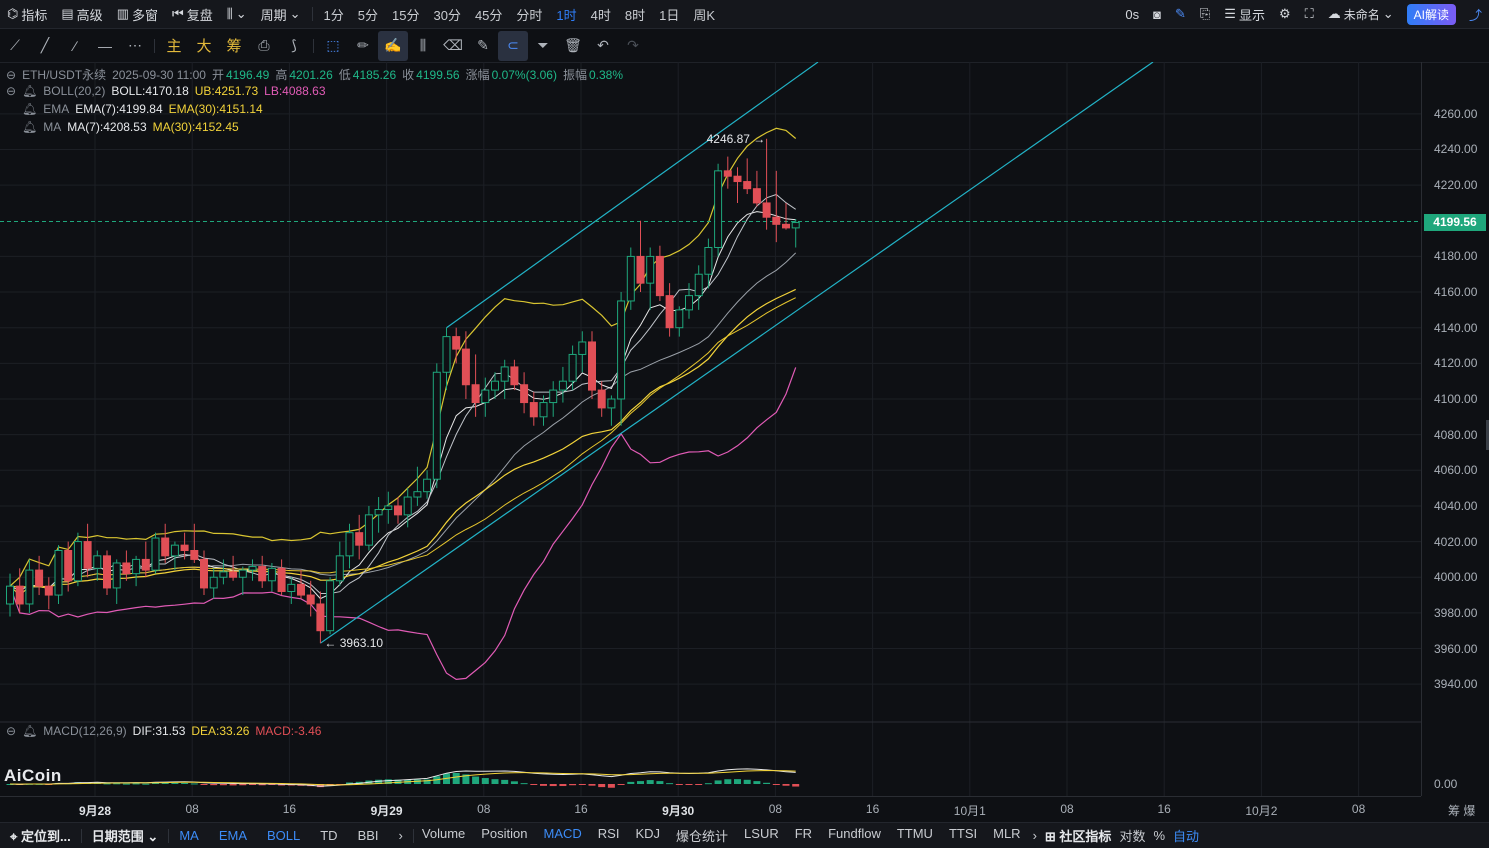  I want to click on advanced-icon: ▤, so click(67, 13).